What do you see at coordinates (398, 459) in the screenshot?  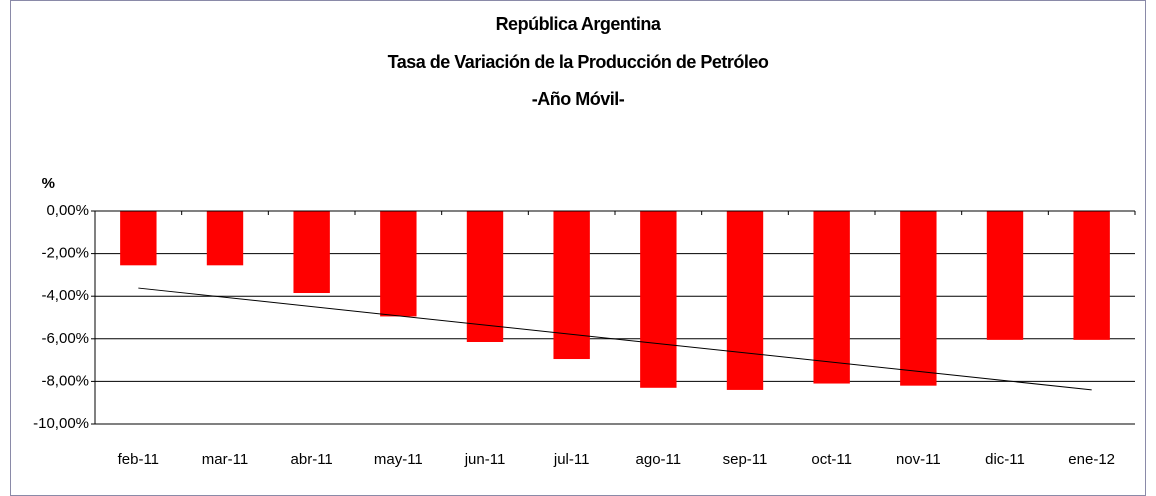 I see `x-tick-label: may-11` at bounding box center [398, 459].